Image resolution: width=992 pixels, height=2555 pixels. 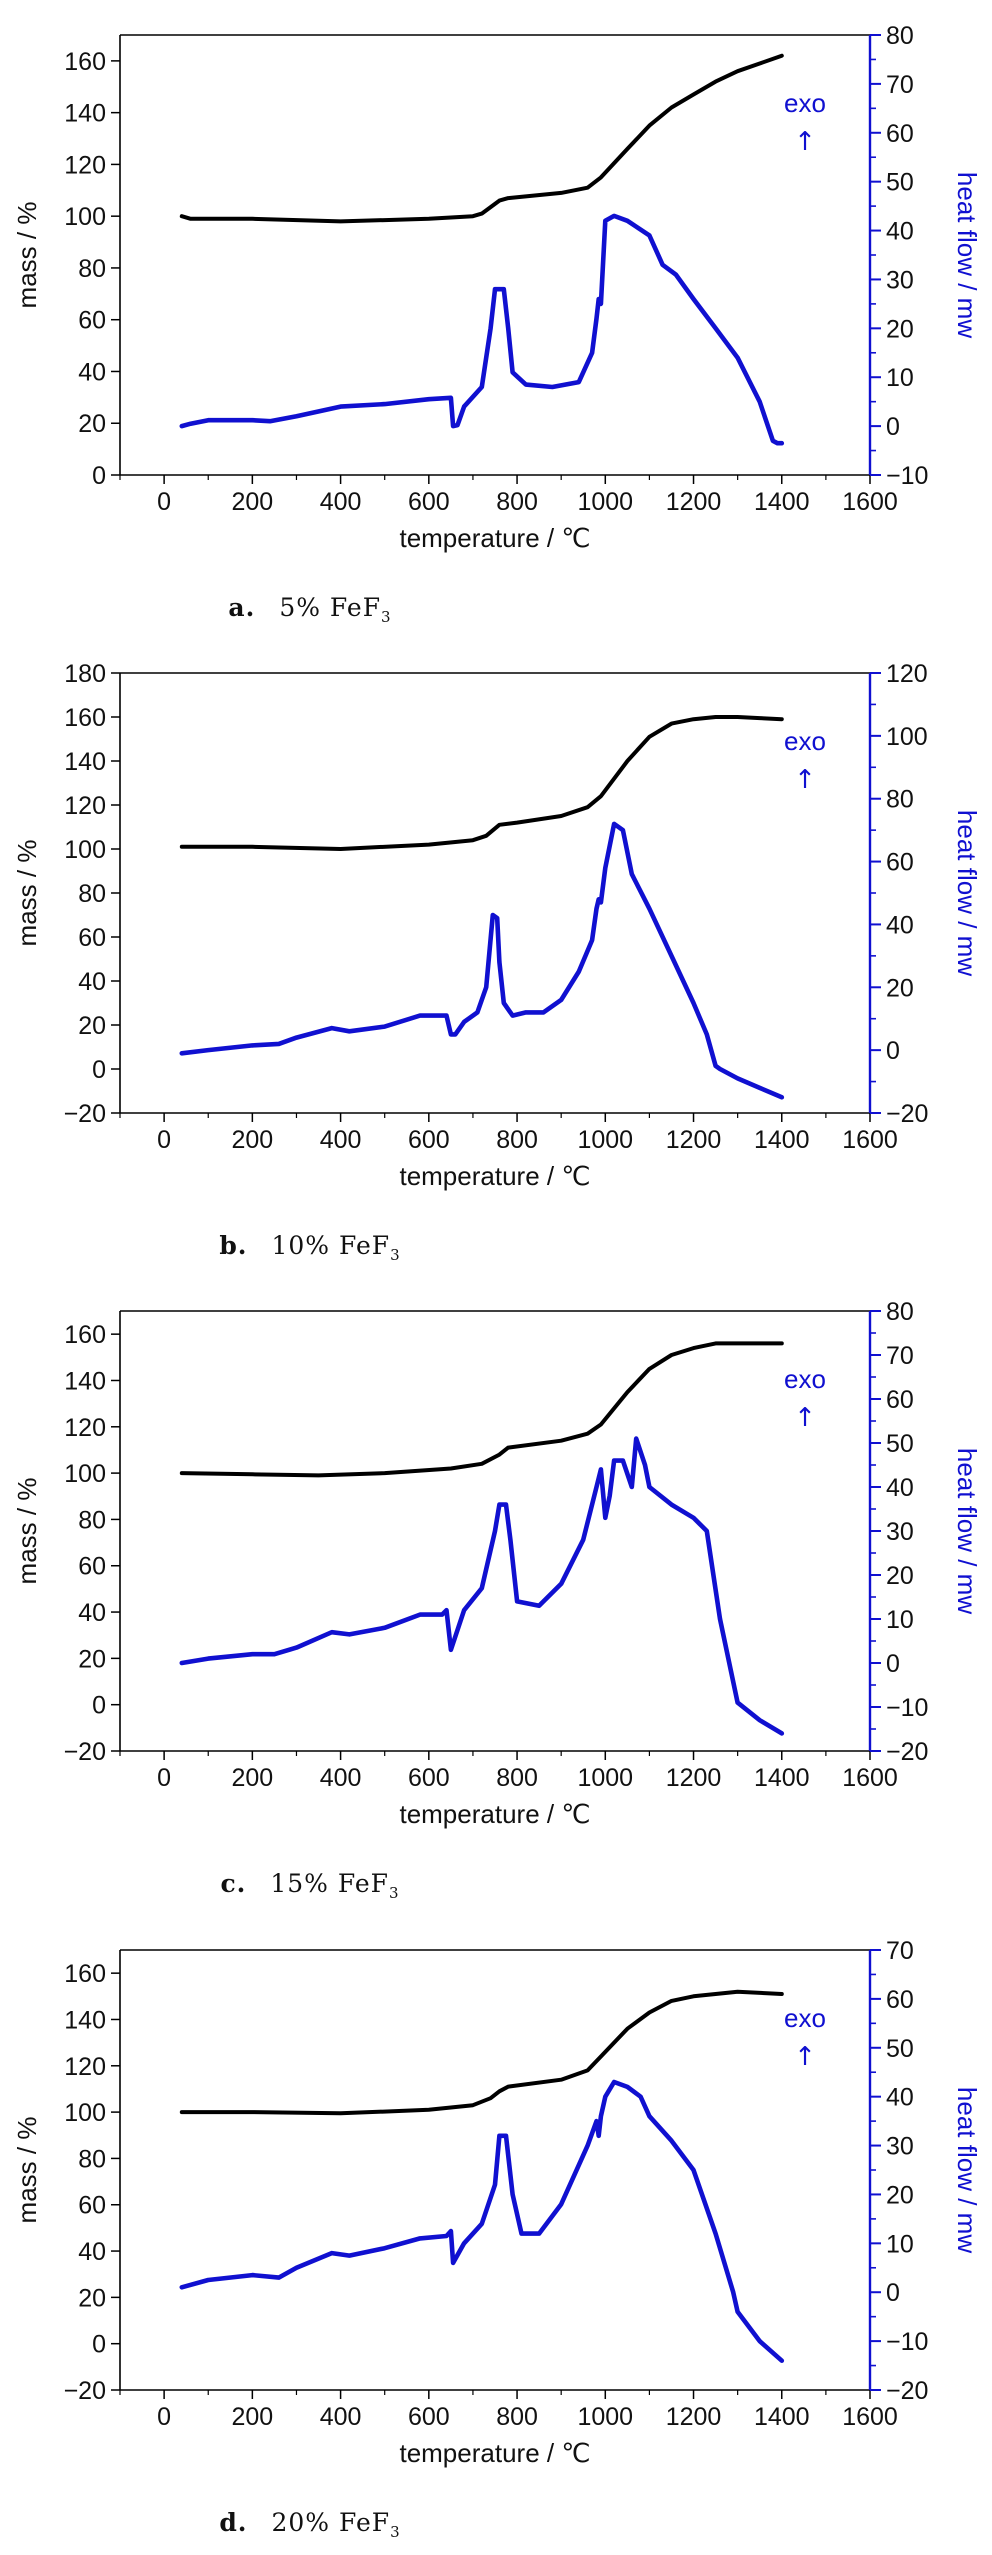 What do you see at coordinates (330, 607) in the screenshot?
I see `caption-text: 5% FeF` at bounding box center [330, 607].